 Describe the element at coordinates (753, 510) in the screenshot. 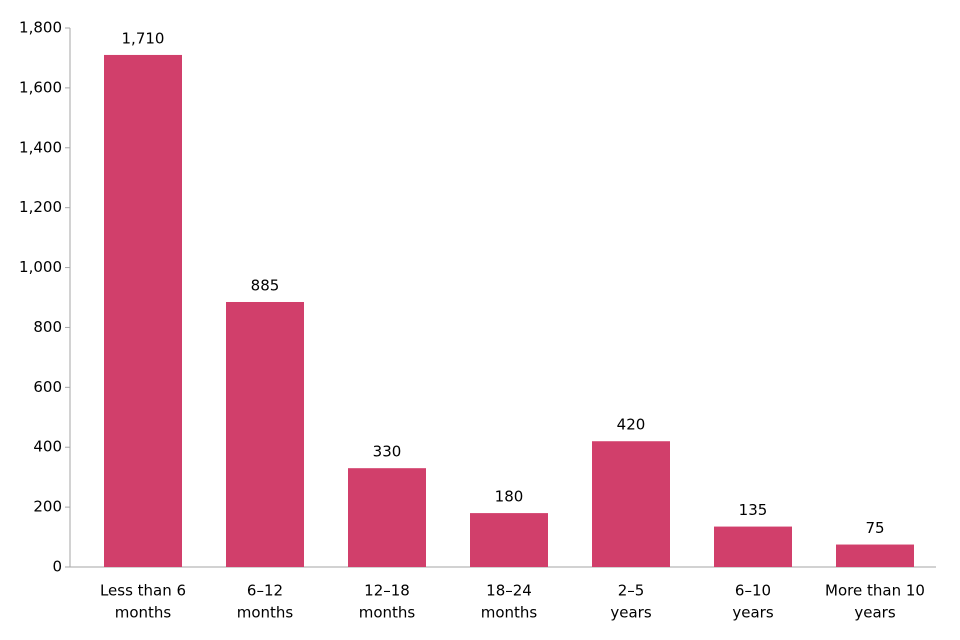

I see `data-label: 135` at that location.